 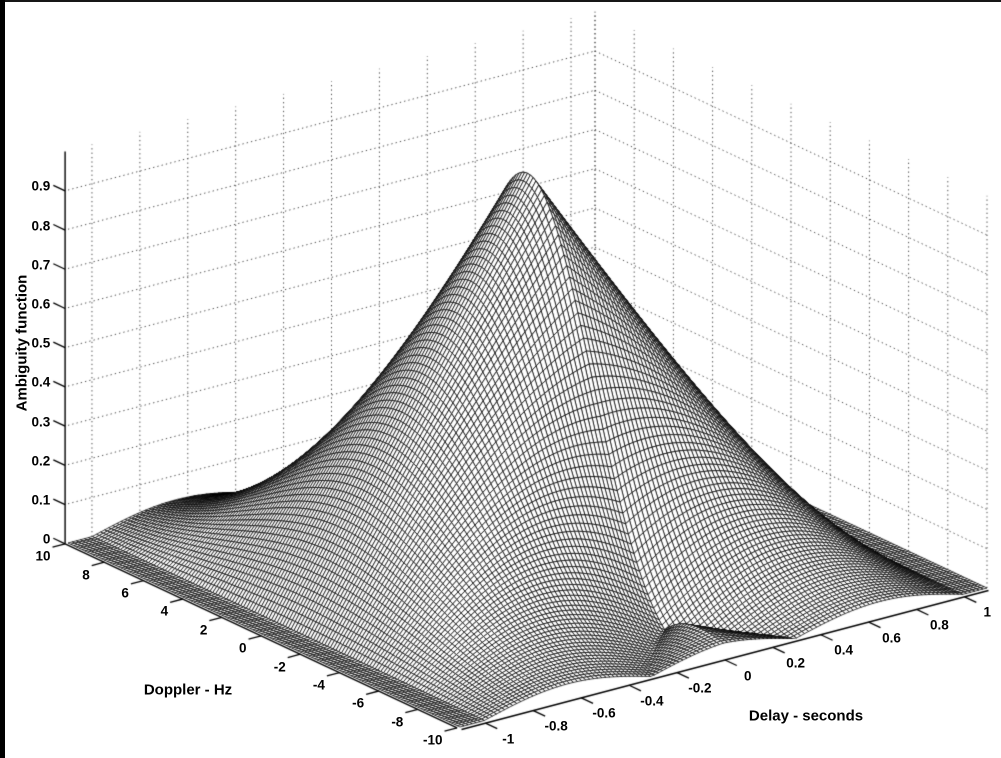 What do you see at coordinates (2, 379) in the screenshot?
I see `left-border` at bounding box center [2, 379].